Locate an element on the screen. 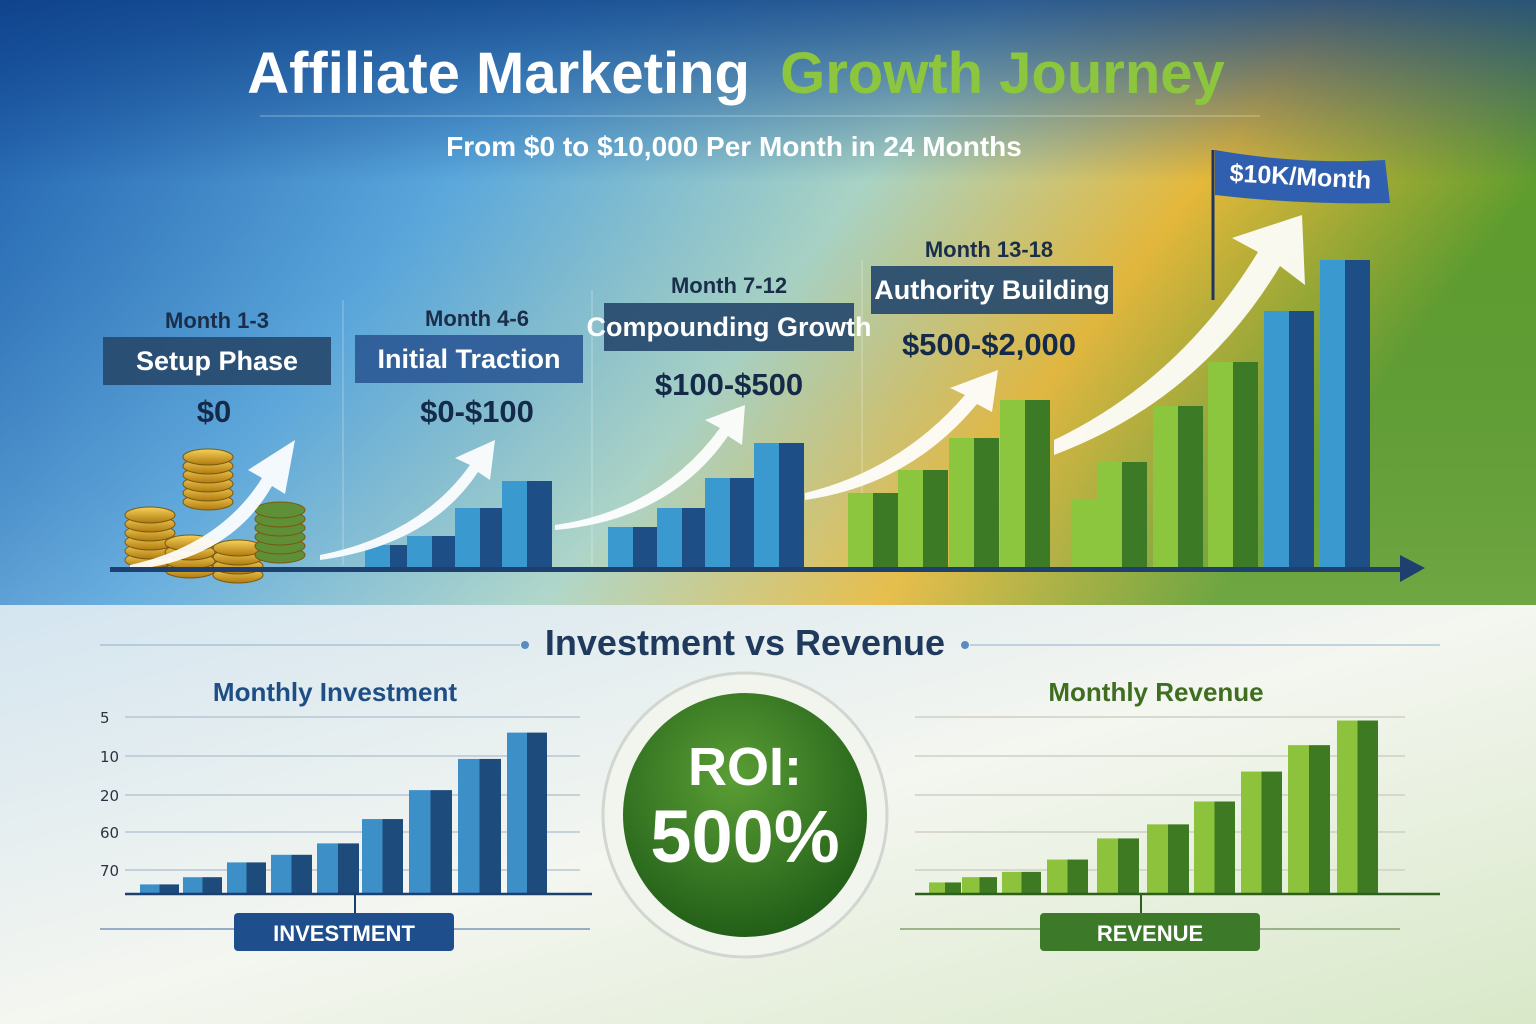  investment-chart: 70 60 20 10 5 is located at coordinates (346, 811).